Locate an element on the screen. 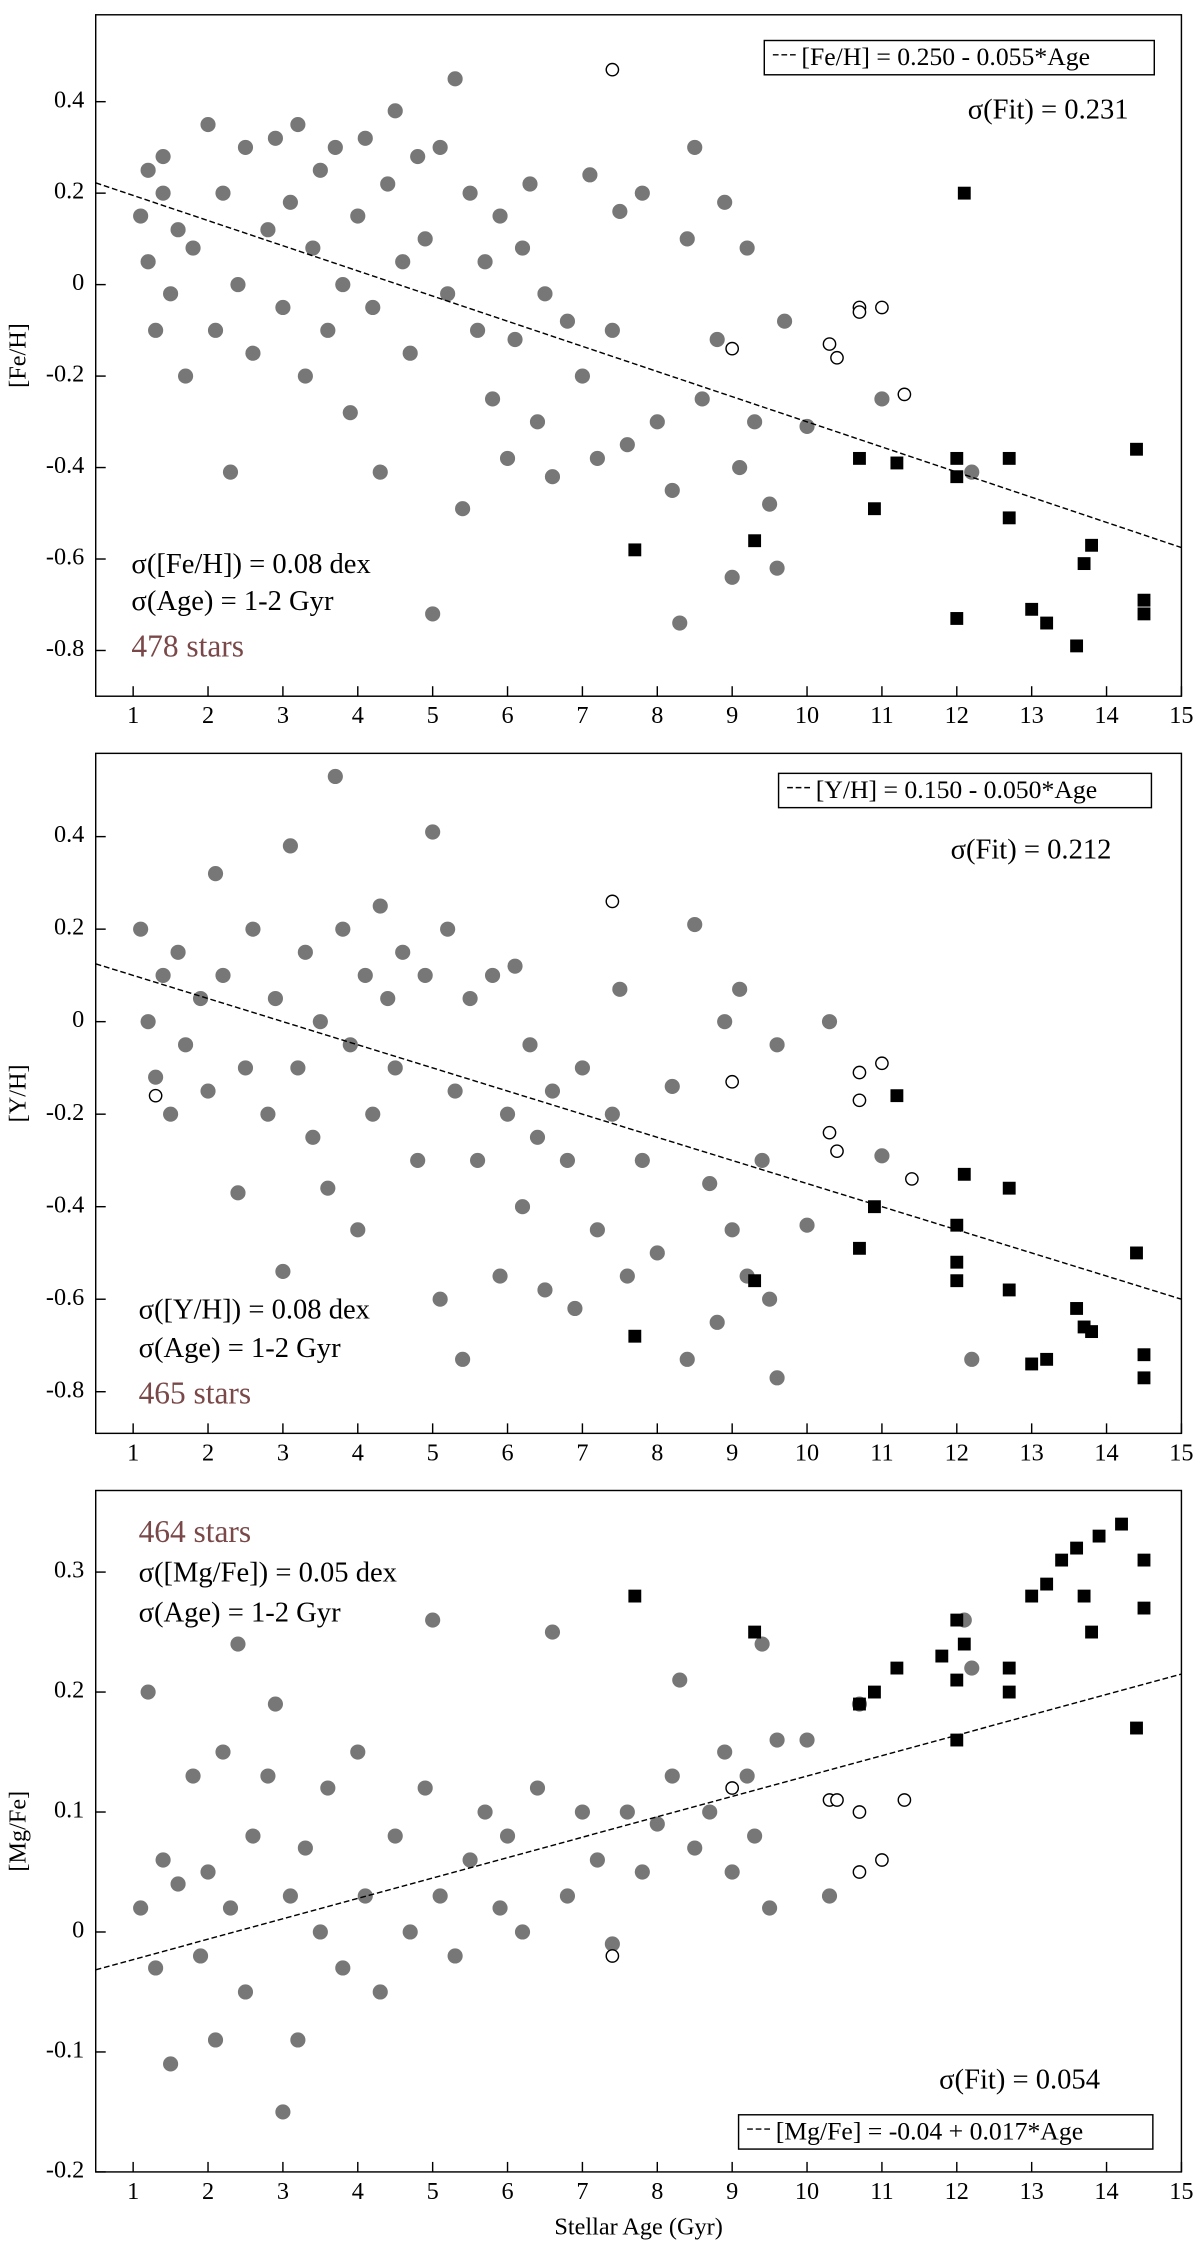  x-tick-label: 2 is located at coordinates (208, 2191).